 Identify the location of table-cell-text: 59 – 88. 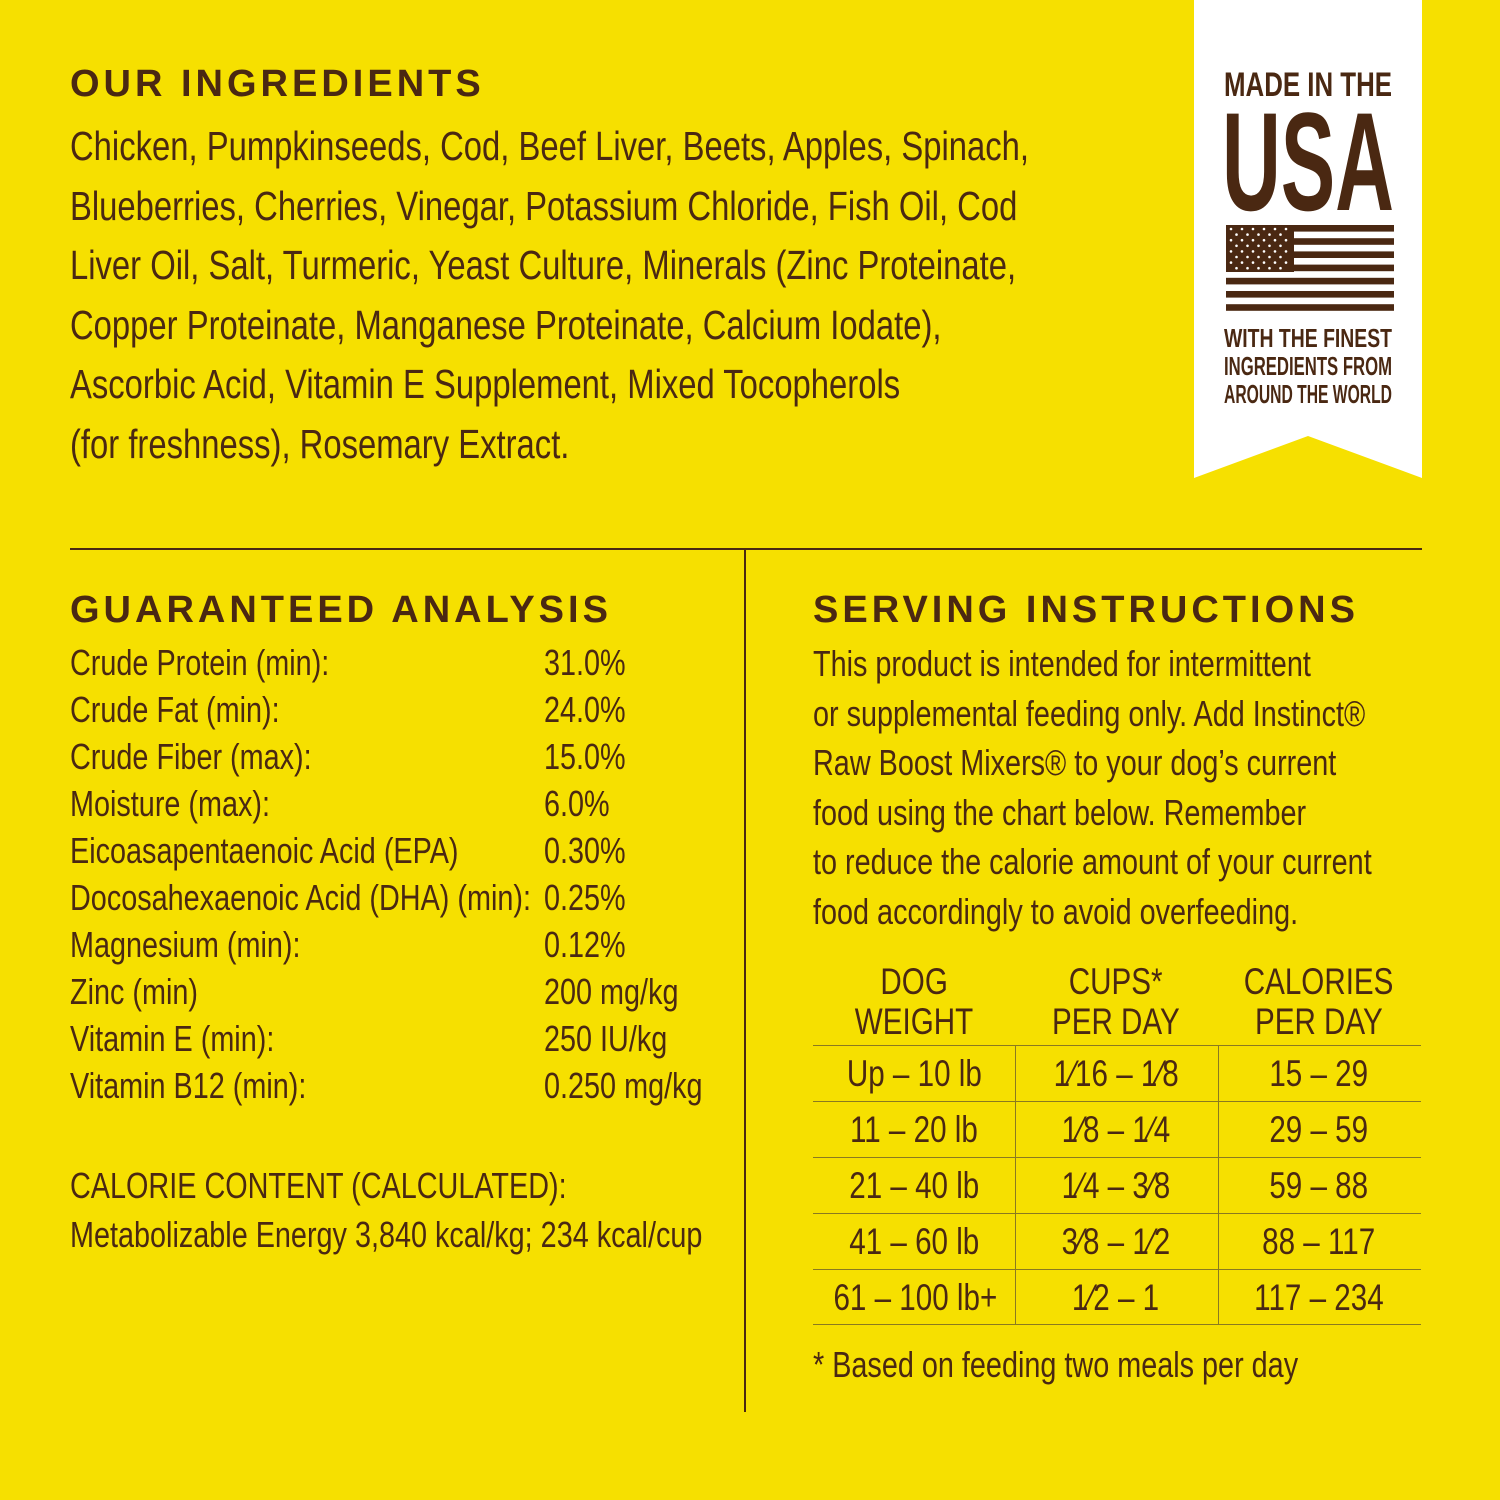
(1319, 1185).